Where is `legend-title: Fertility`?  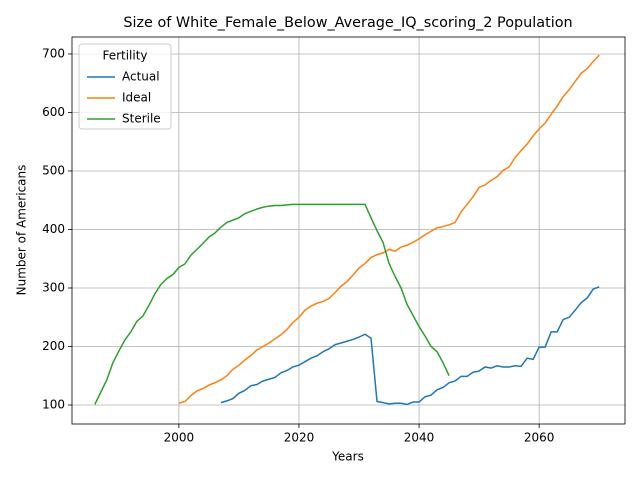
legend-title: Fertility is located at coordinates (124, 56).